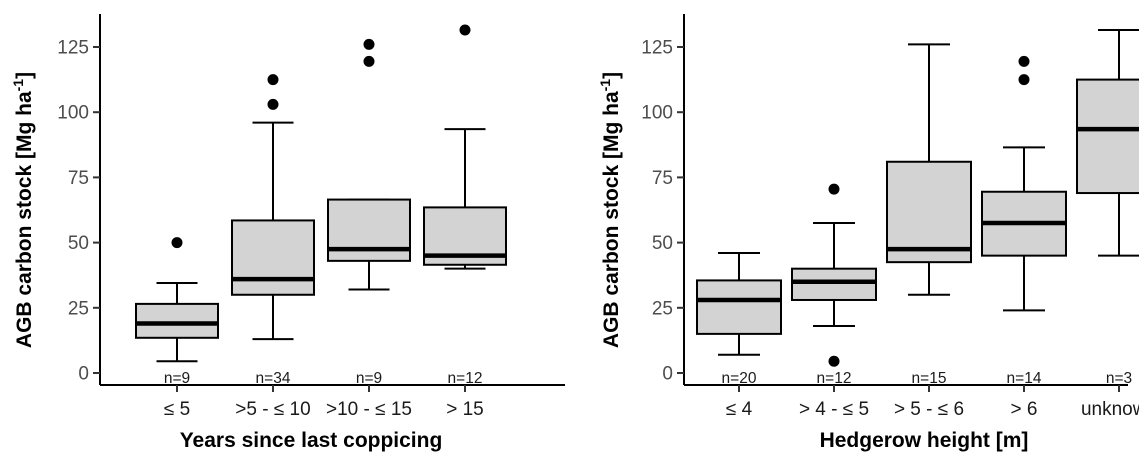  I want to click on sample-size-label: n=3, so click(1119, 378).